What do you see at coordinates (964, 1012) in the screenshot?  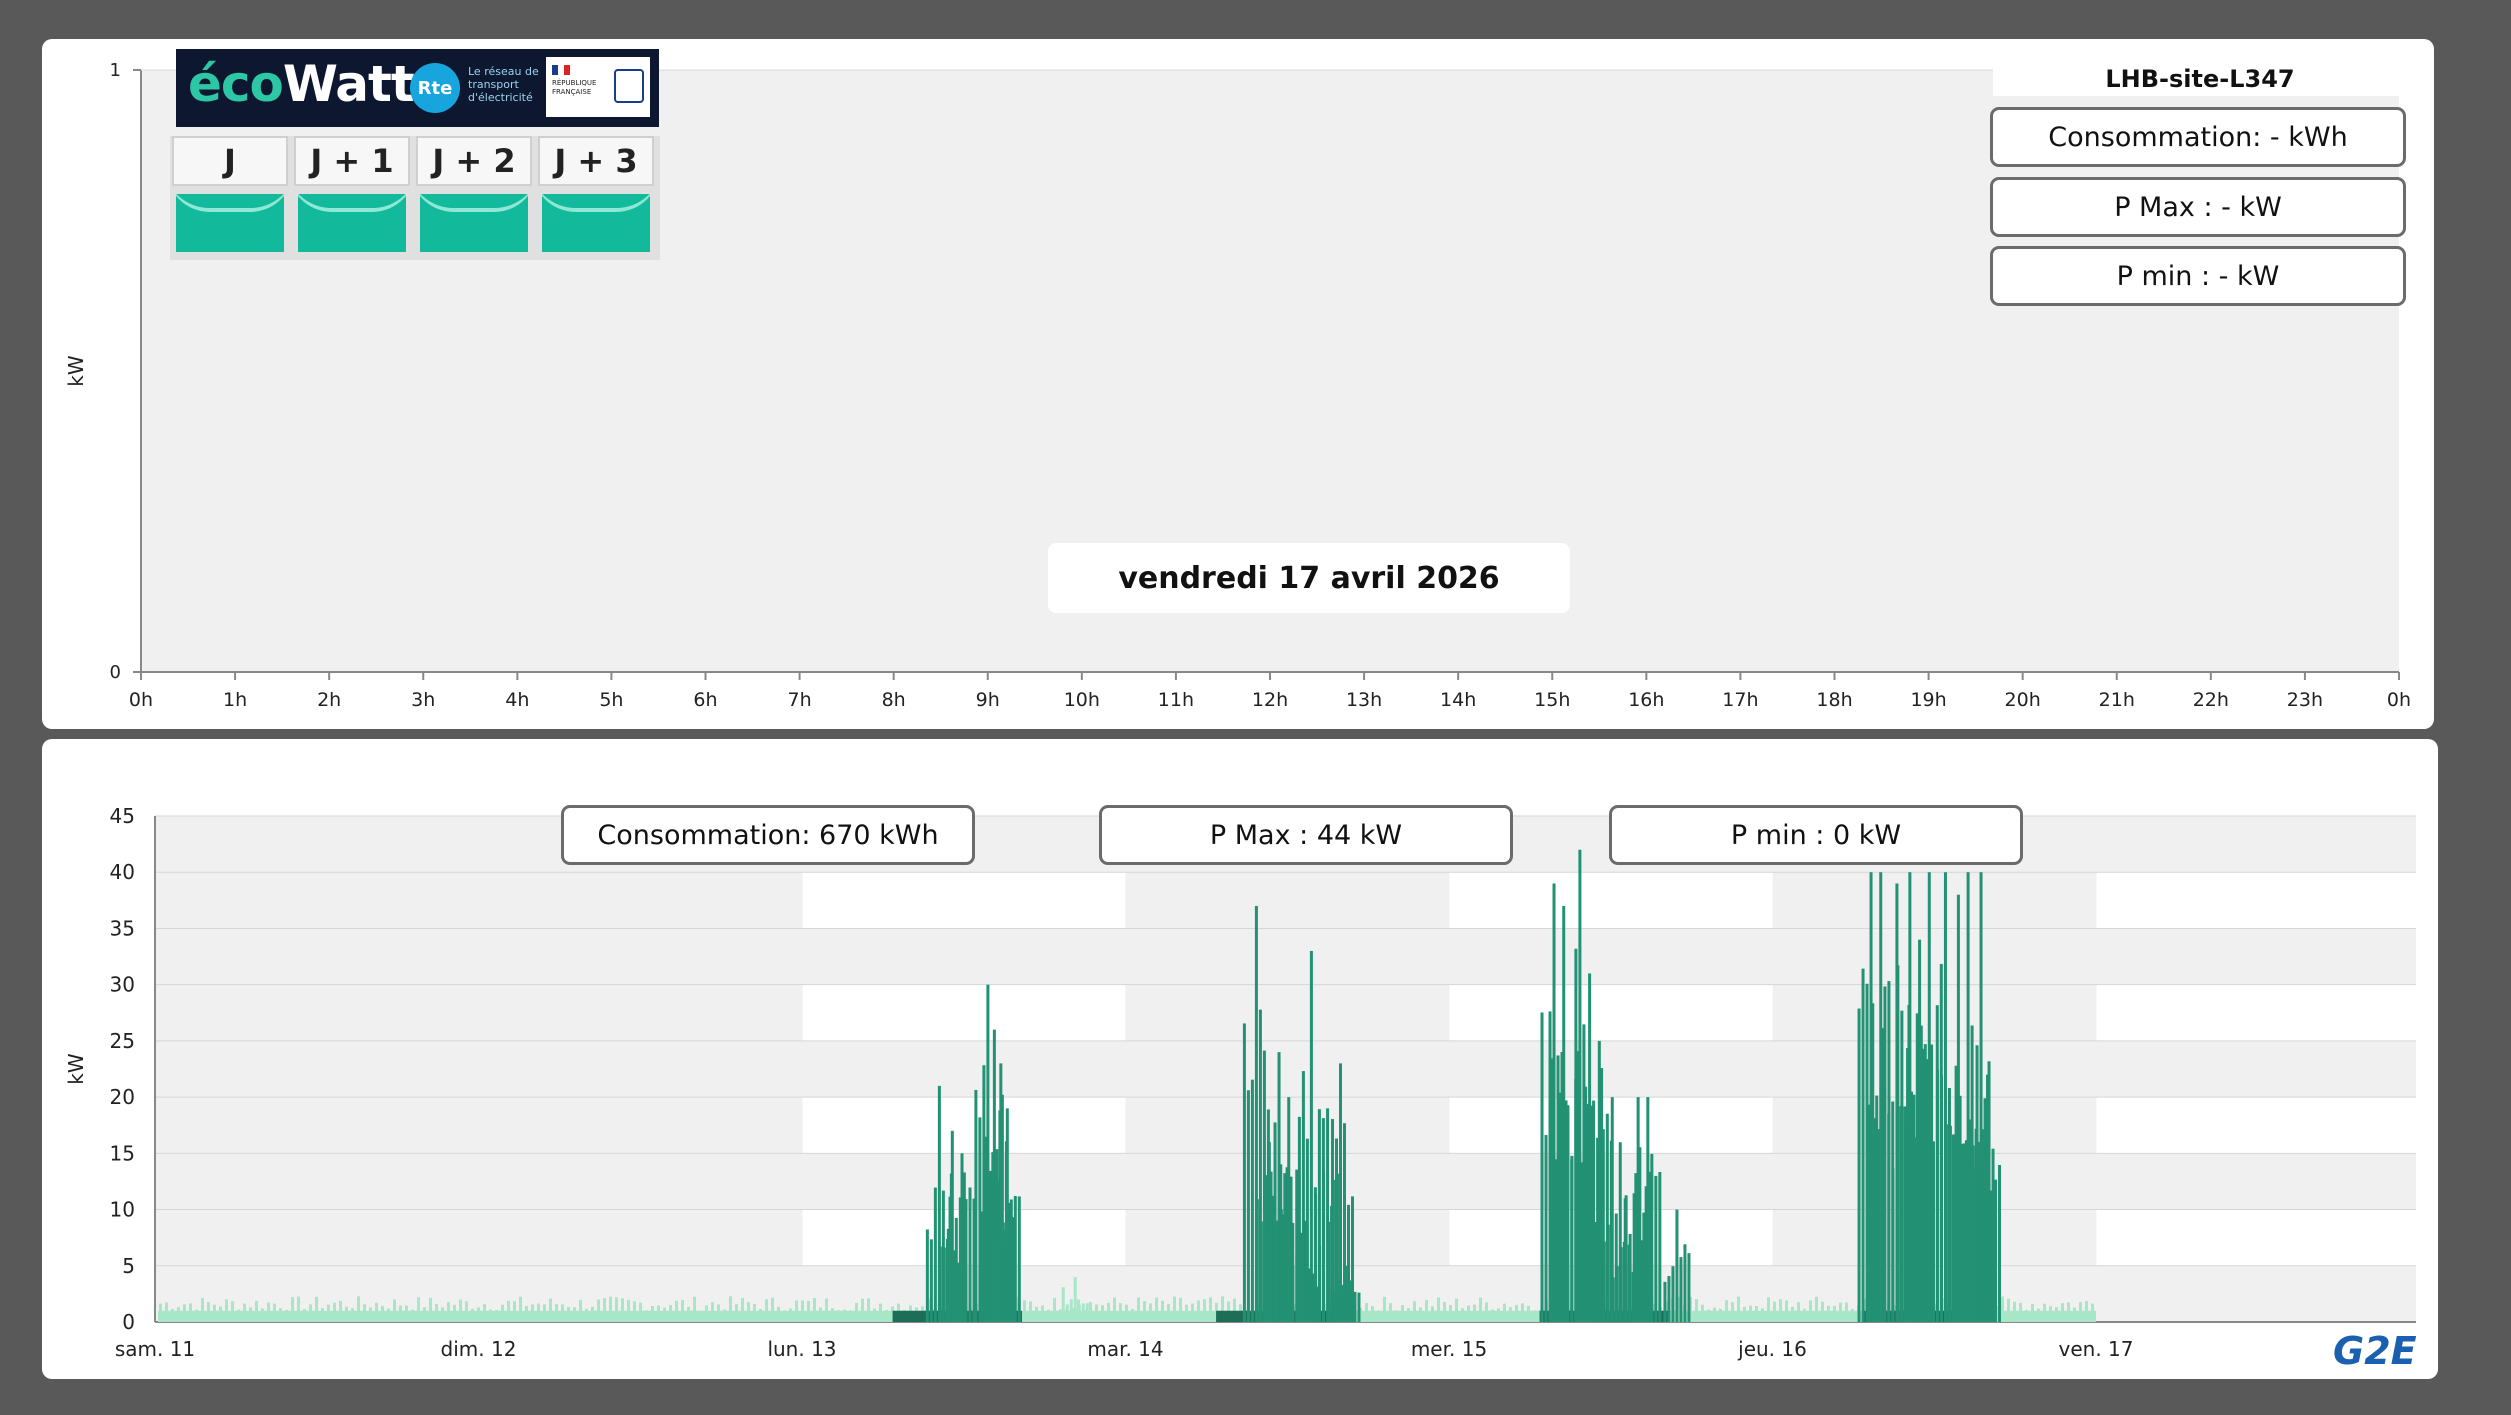 I see `day-band` at bounding box center [964, 1012].